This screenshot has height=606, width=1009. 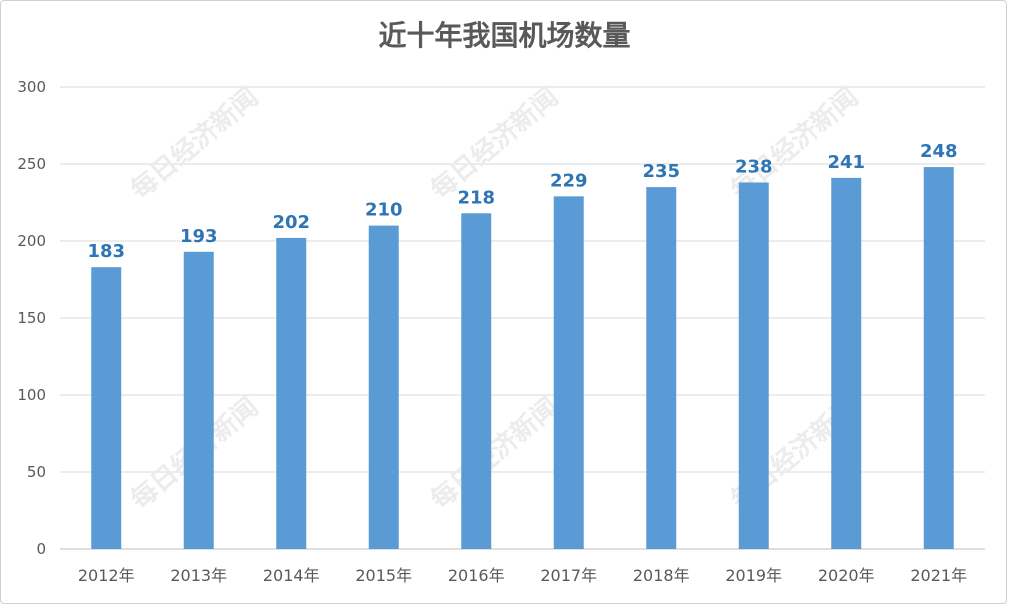 I want to click on data-label: 238, so click(x=754, y=166).